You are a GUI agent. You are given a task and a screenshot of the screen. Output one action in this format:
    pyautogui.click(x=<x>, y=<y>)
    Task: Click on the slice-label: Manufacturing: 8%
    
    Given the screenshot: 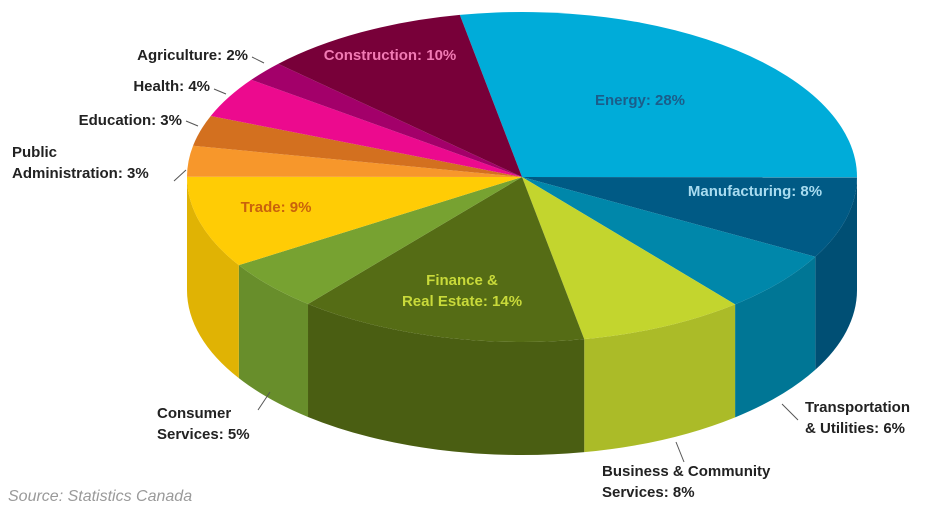 What is the action you would take?
    pyautogui.click(x=755, y=191)
    